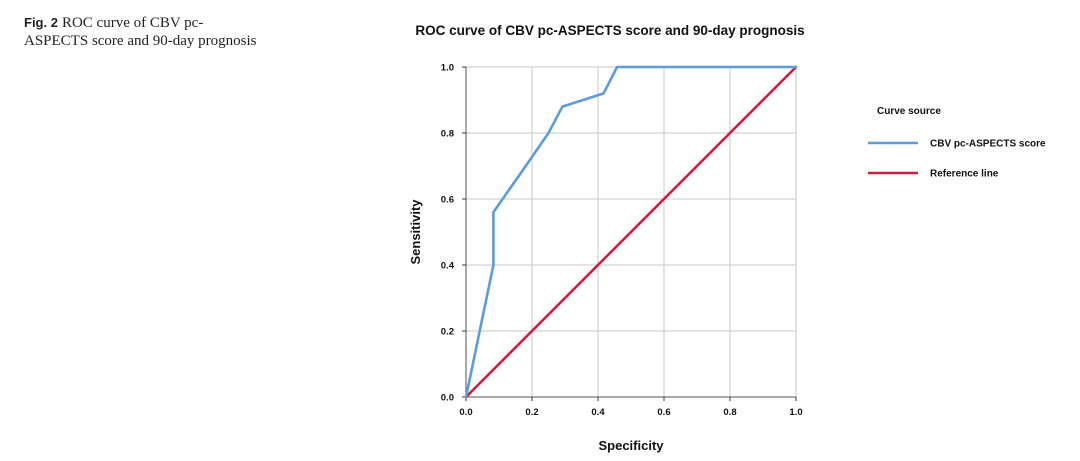  What do you see at coordinates (447, 134) in the screenshot?
I see `y-tick-label: 0.8` at bounding box center [447, 134].